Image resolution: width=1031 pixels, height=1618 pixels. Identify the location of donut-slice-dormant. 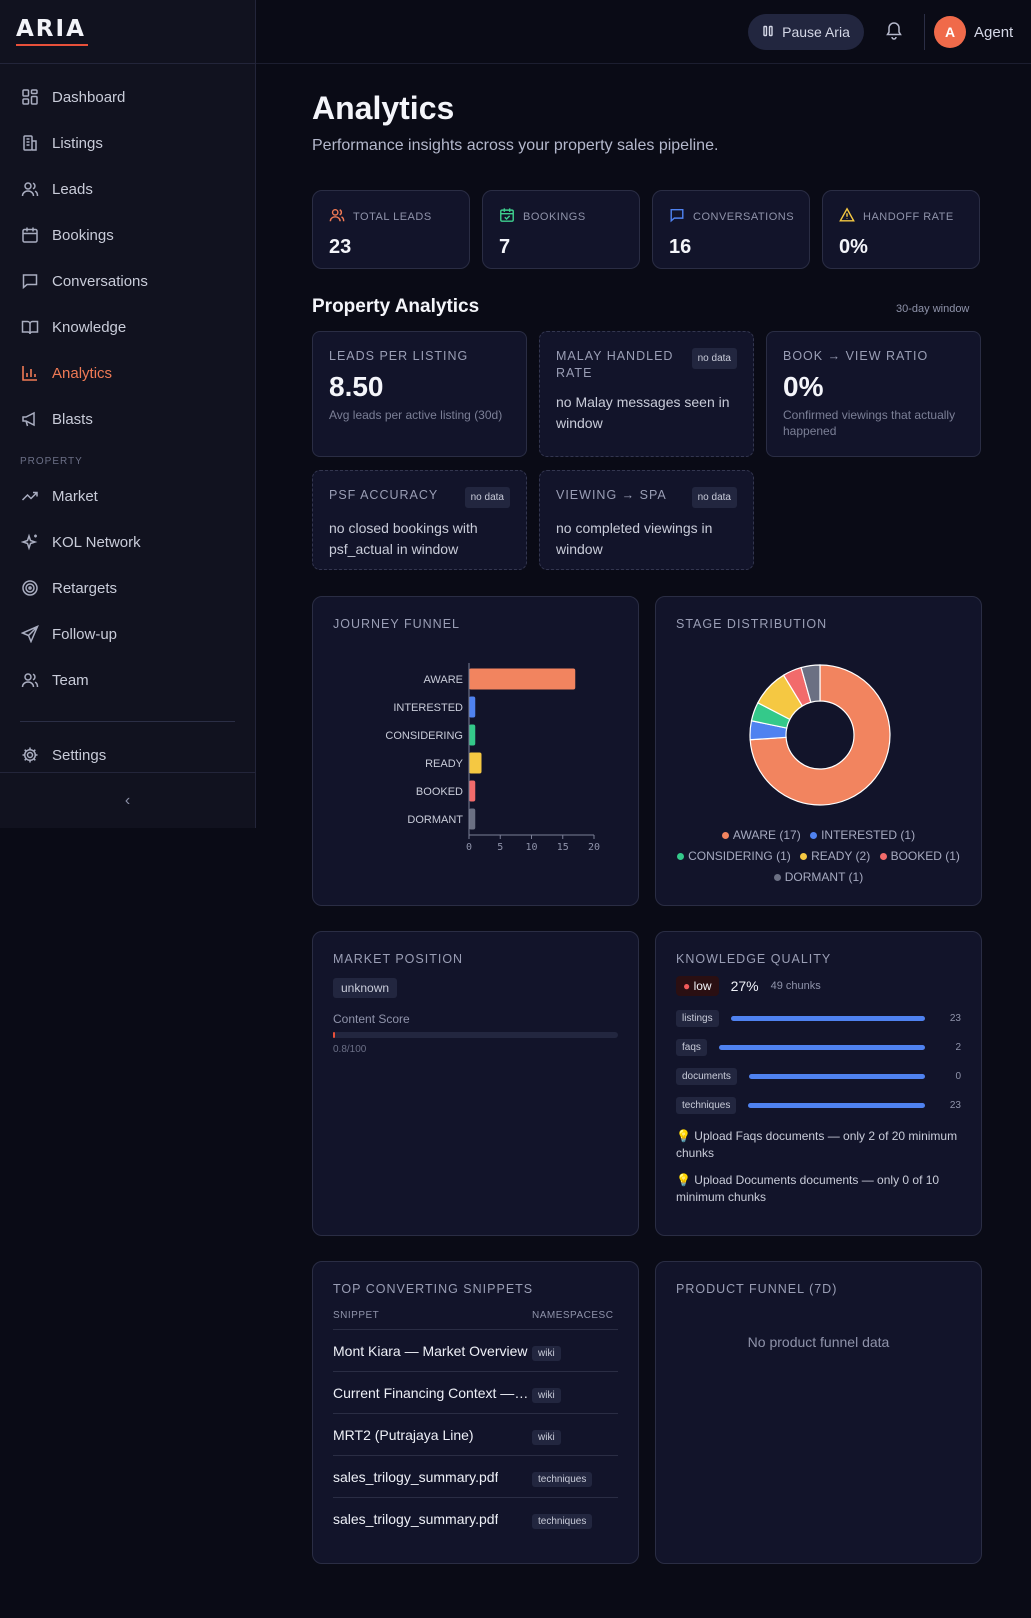
(810, 684).